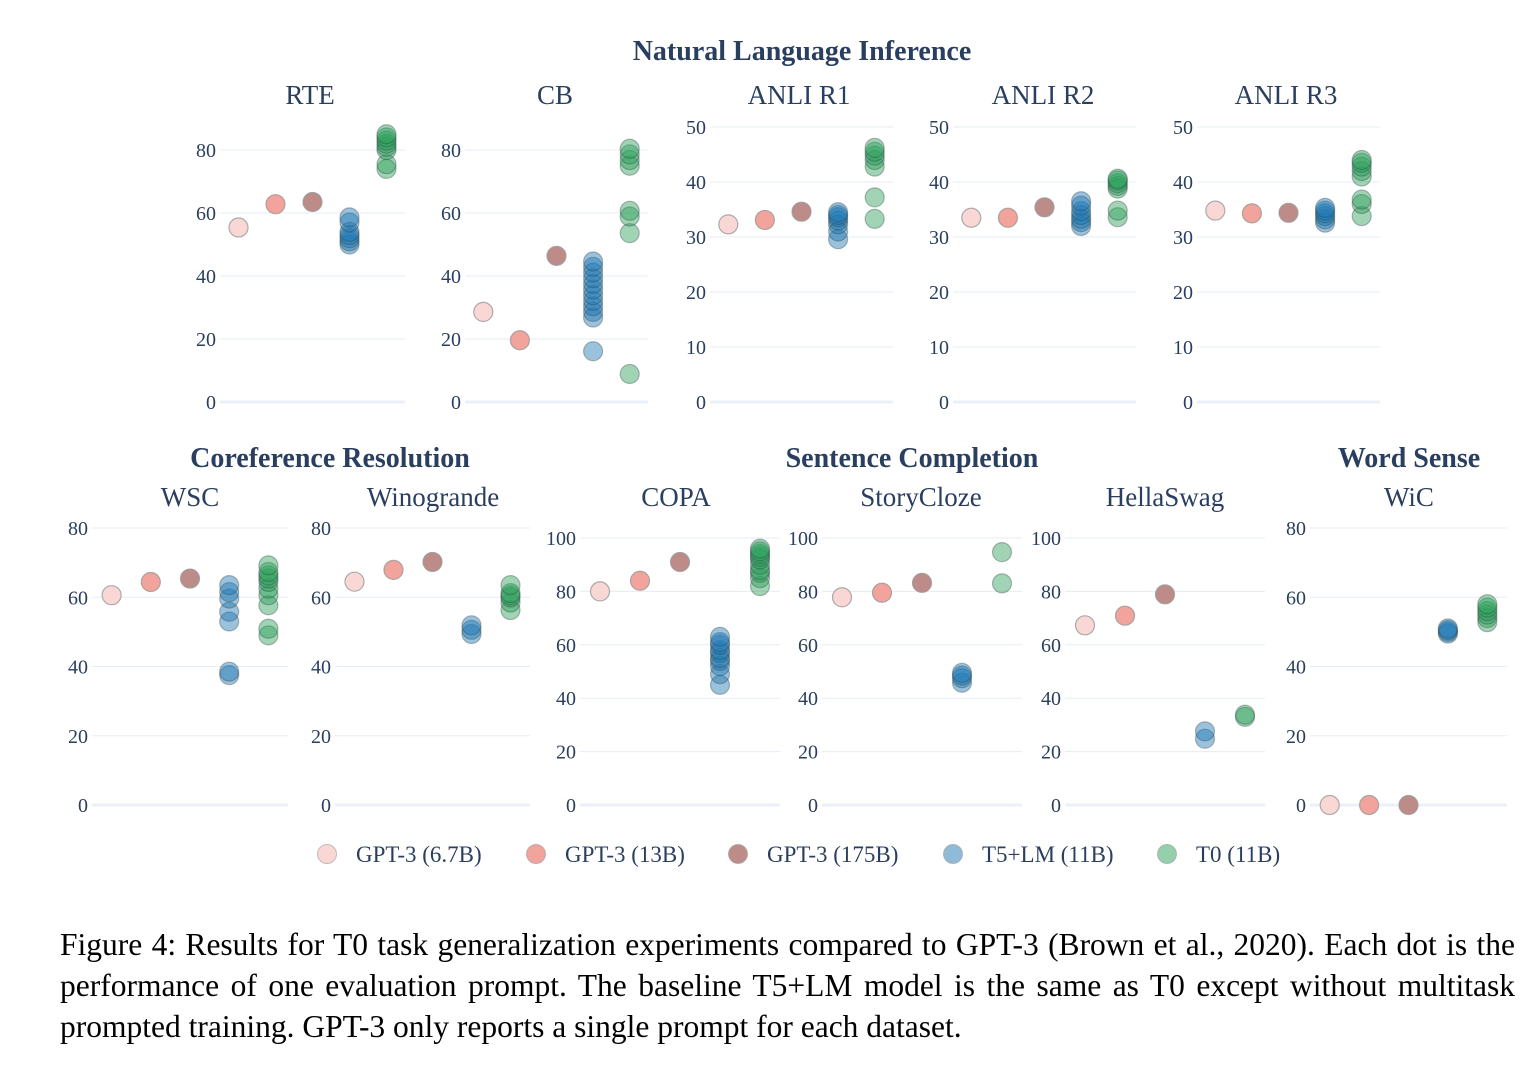 This screenshot has width=1540, height=1070. I want to click on panel-wic: WiC 0 20 40 60 80, so click(1396, 649).